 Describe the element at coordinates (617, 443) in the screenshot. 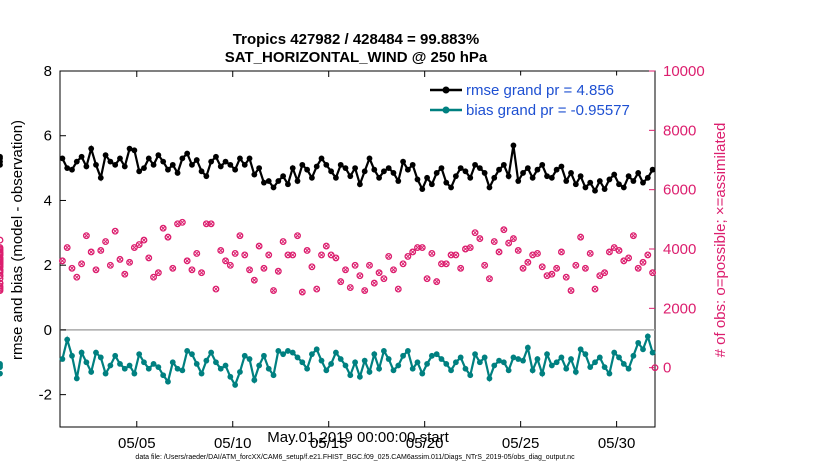

I see `x-tick-label: 05/30` at that location.